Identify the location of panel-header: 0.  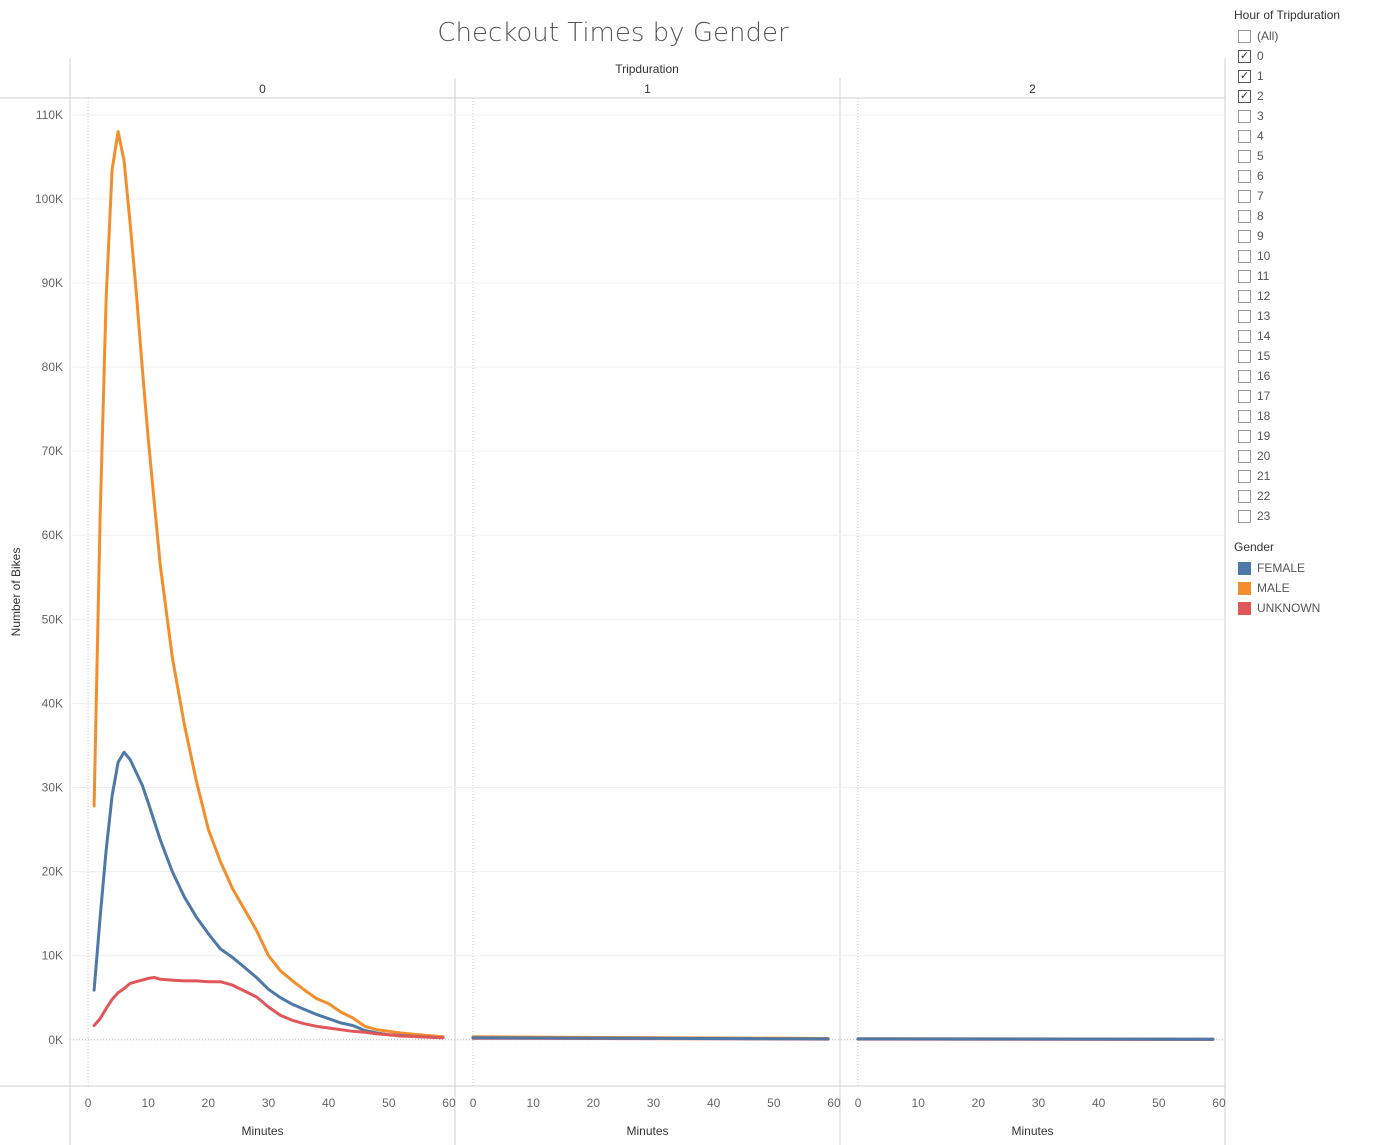
(262, 89).